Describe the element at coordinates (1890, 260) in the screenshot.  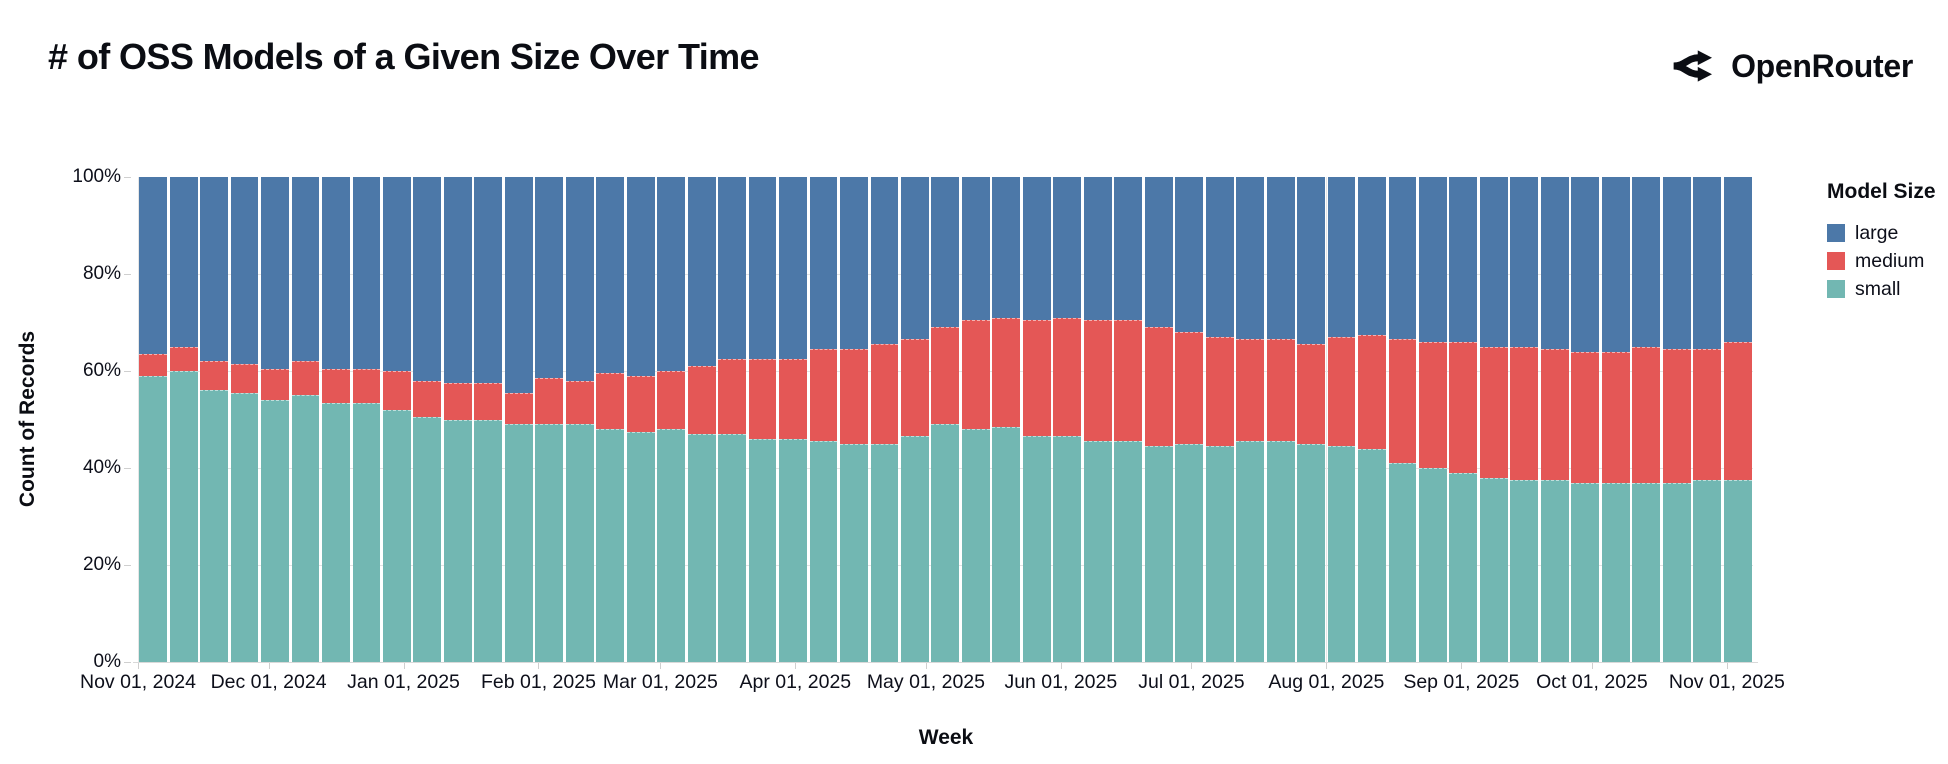
I see `legend-label: medium` at that location.